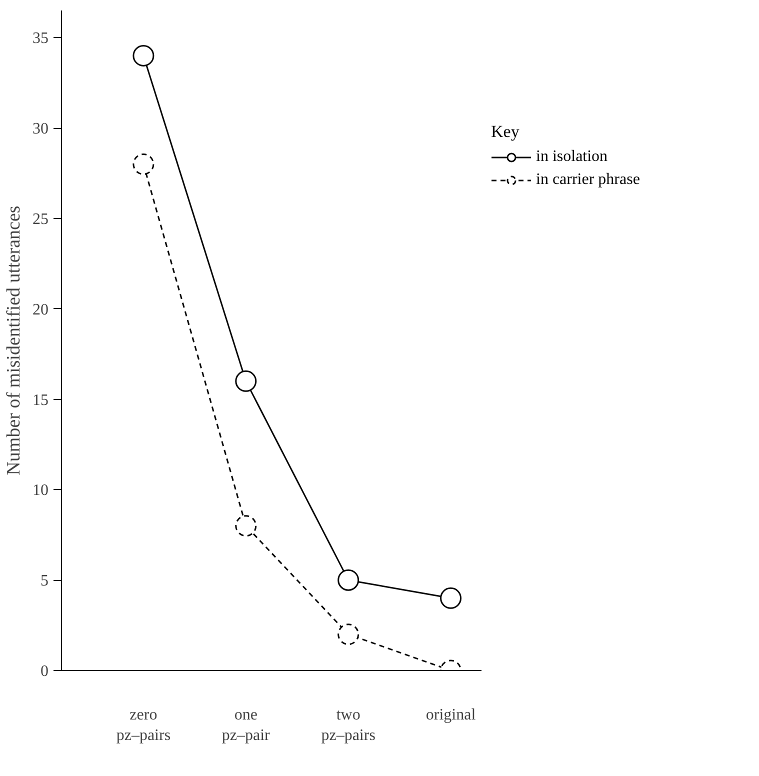  What do you see at coordinates (143, 725) in the screenshot?
I see `x-tick-label: zero pz–pairs` at bounding box center [143, 725].